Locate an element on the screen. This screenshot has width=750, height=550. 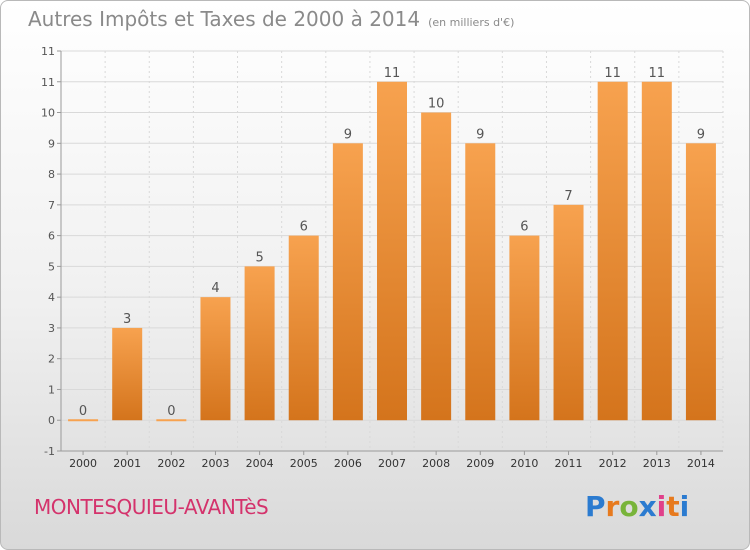
proxiti-logo: Proxiti is located at coordinates (637, 506).